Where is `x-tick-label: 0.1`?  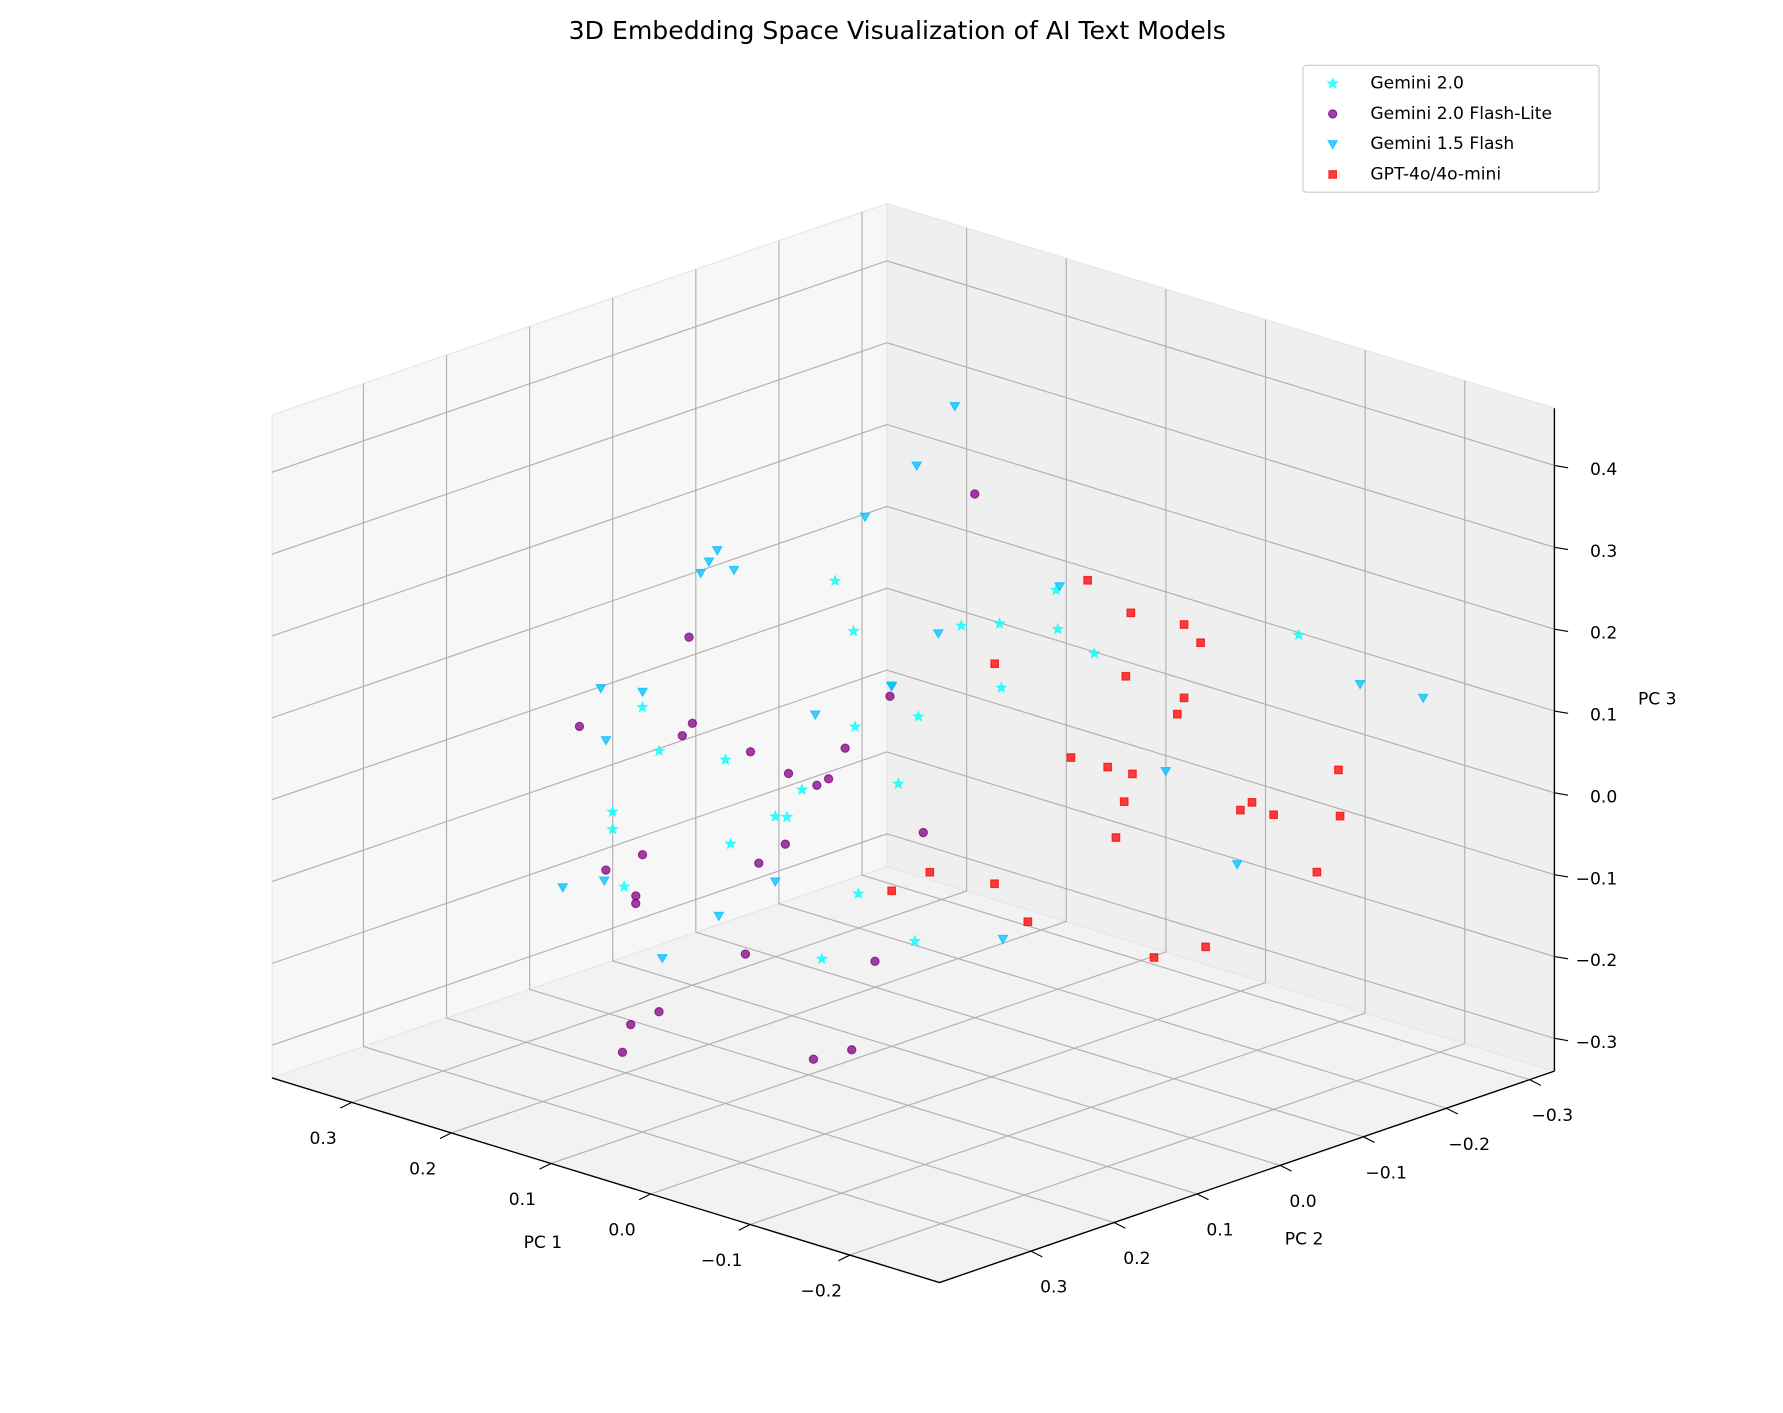 x-tick-label: 0.1 is located at coordinates (522, 1200).